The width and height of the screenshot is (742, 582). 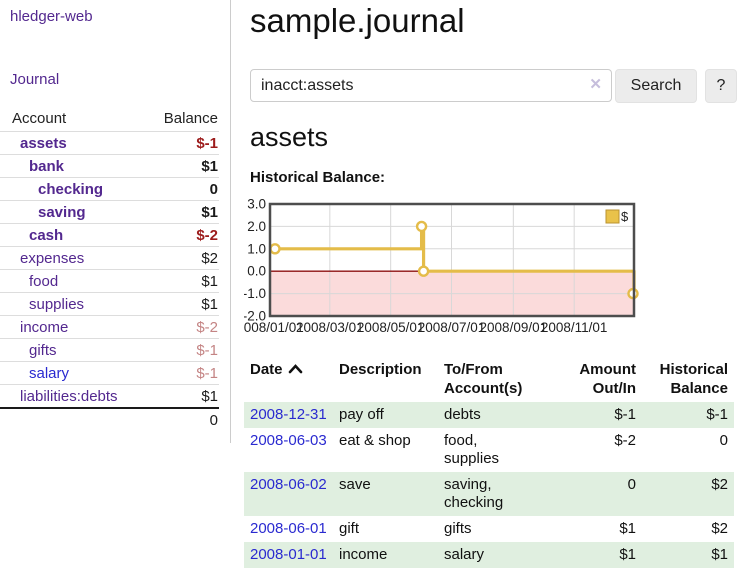 What do you see at coordinates (39, 118) in the screenshot?
I see `accounts-header-account: Account` at bounding box center [39, 118].